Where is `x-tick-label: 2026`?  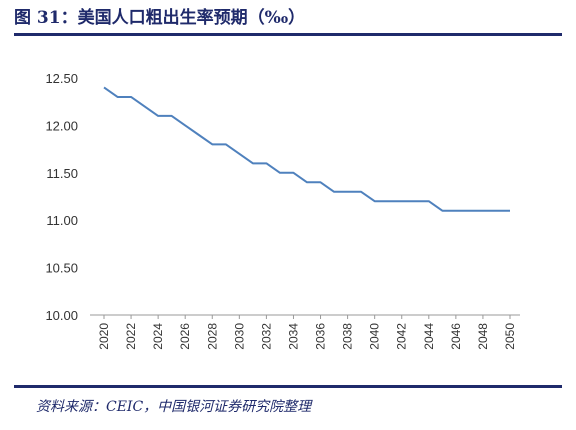 x-tick-label: 2026 is located at coordinates (185, 336).